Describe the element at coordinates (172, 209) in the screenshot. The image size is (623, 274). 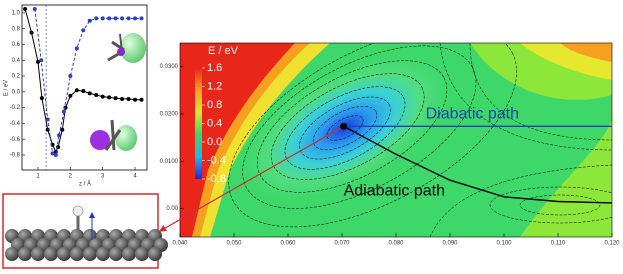
I see `y-tick-label: 0.00` at that location.